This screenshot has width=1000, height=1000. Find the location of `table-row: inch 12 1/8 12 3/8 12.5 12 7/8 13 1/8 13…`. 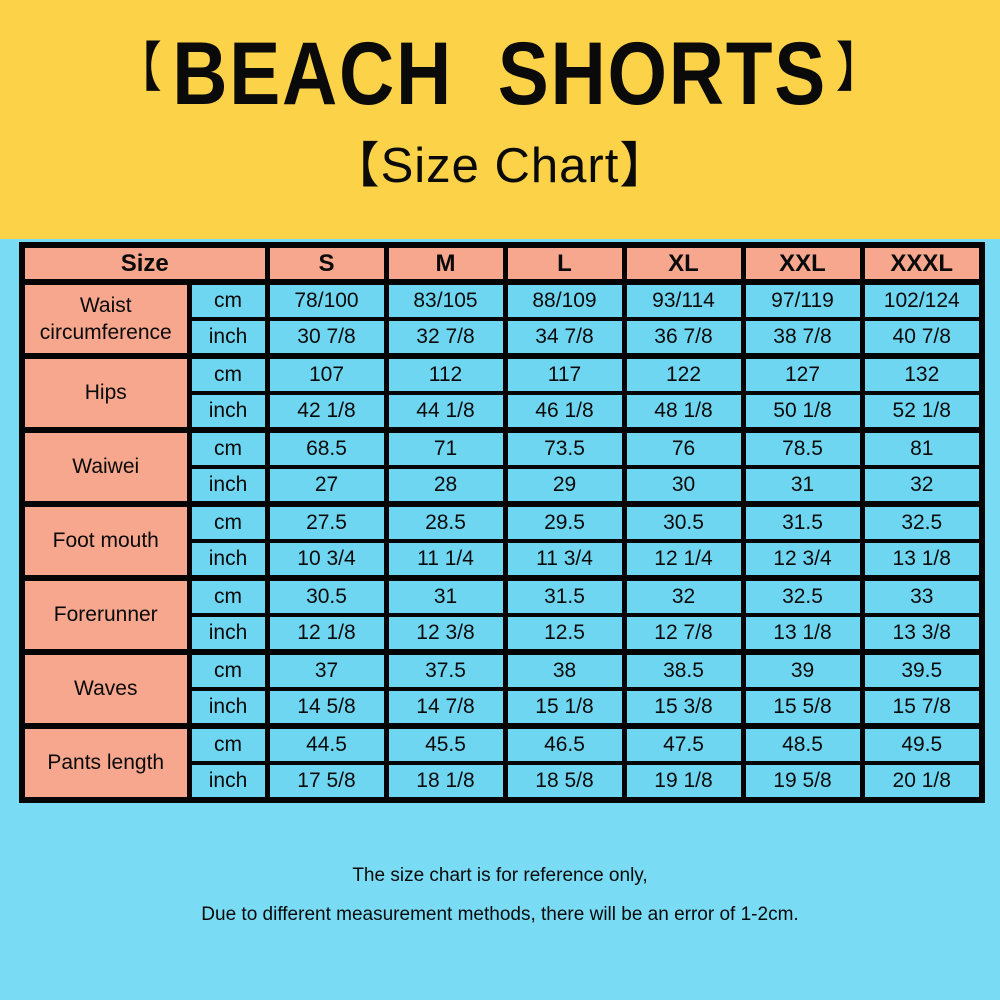

table-row: inch 12 1/8 12 3/8 12.5 12 7/8 13 1/8 13… is located at coordinates (503, 633).